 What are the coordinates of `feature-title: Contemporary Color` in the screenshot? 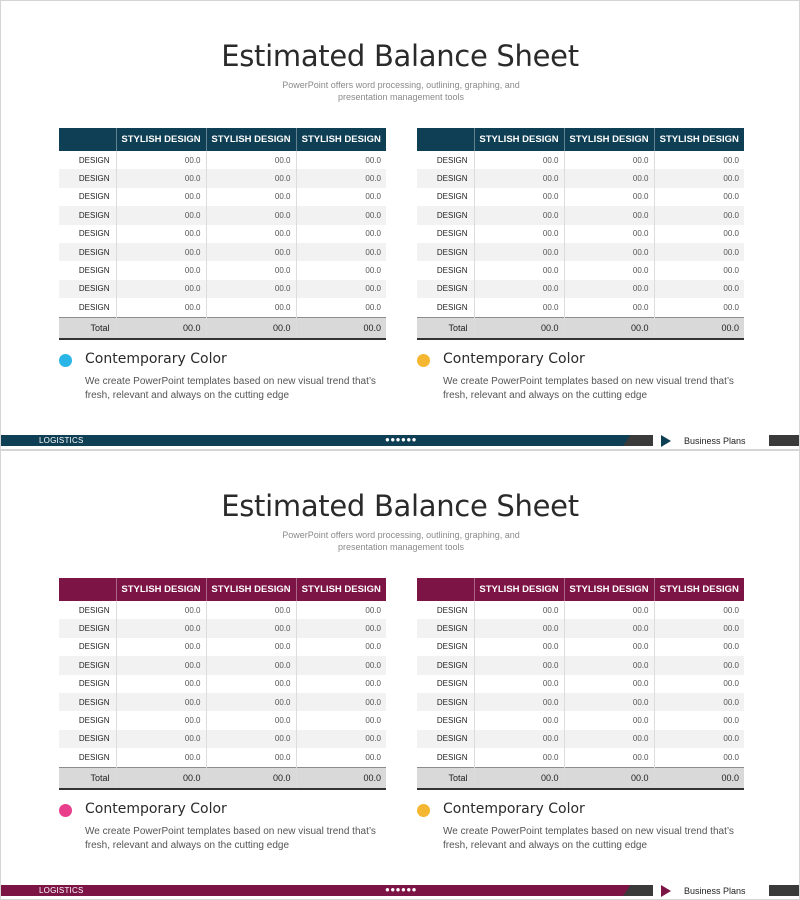 It's located at (156, 359).